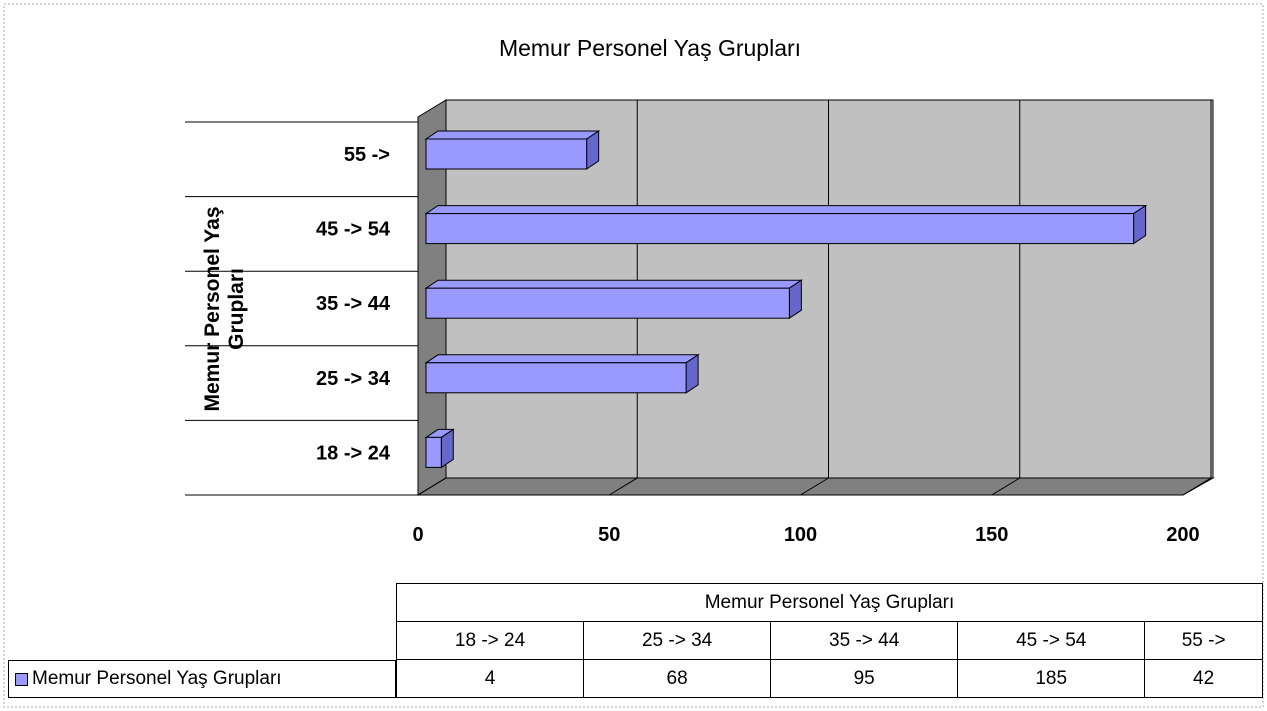 This screenshot has height=711, width=1267. What do you see at coordinates (353, 304) in the screenshot?
I see `y-tick-label: 35 -> 44` at bounding box center [353, 304].